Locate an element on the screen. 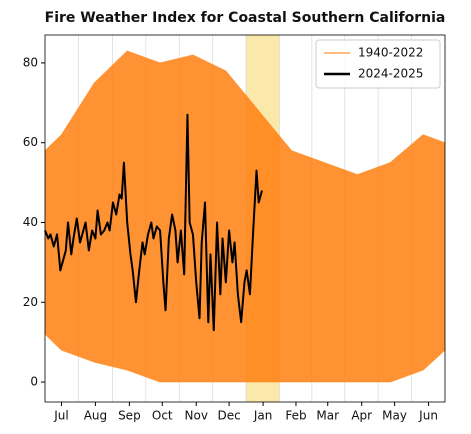 This screenshot has width=471, height=434. x-tick-label: Dec is located at coordinates (228, 416).